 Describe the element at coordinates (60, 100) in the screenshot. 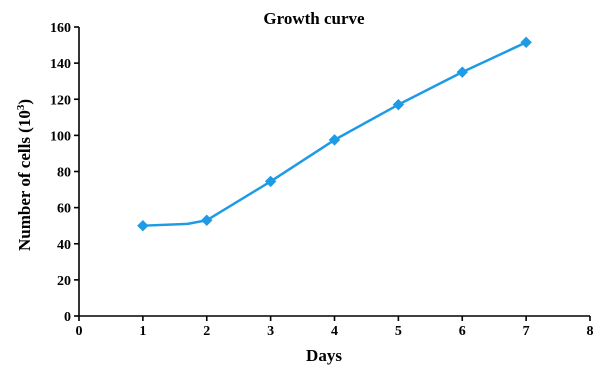

I see `y-tick-label: 120` at that location.